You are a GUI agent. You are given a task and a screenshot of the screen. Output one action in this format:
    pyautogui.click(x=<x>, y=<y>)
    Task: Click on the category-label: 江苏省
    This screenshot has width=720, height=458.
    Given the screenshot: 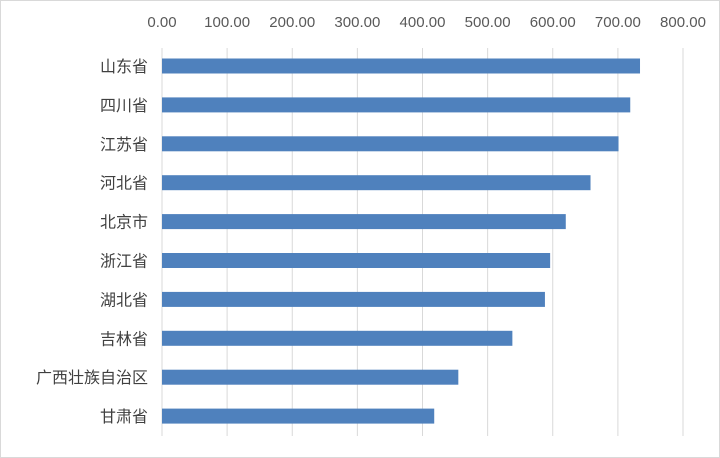 What is the action you would take?
    pyautogui.click(x=124, y=144)
    